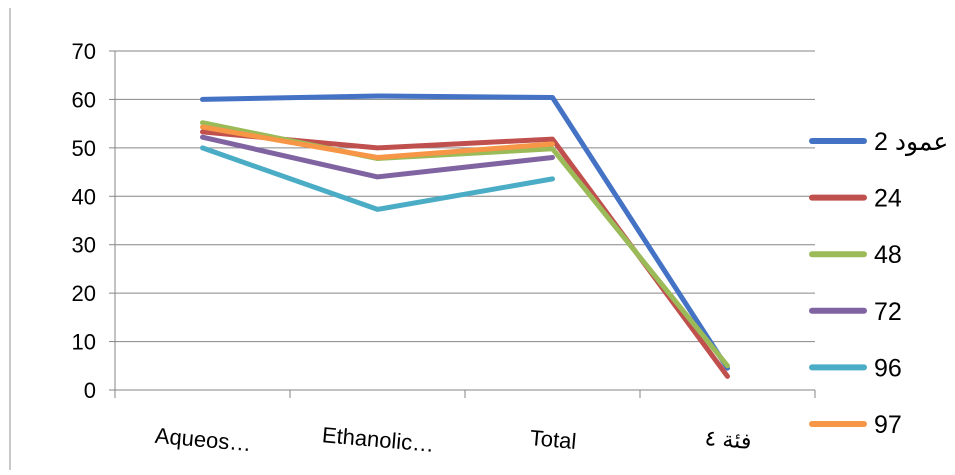 The width and height of the screenshot is (955, 475). What do you see at coordinates (84, 51) in the screenshot?
I see `y-tick-label: 70` at bounding box center [84, 51].